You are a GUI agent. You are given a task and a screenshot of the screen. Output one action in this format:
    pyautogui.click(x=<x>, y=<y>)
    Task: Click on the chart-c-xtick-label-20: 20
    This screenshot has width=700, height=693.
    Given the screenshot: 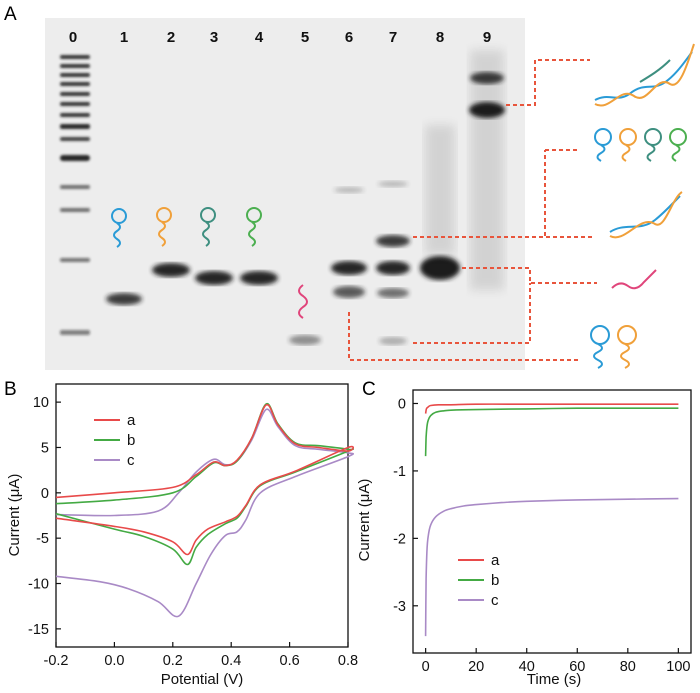 What is the action you would take?
    pyautogui.click(x=476, y=667)
    